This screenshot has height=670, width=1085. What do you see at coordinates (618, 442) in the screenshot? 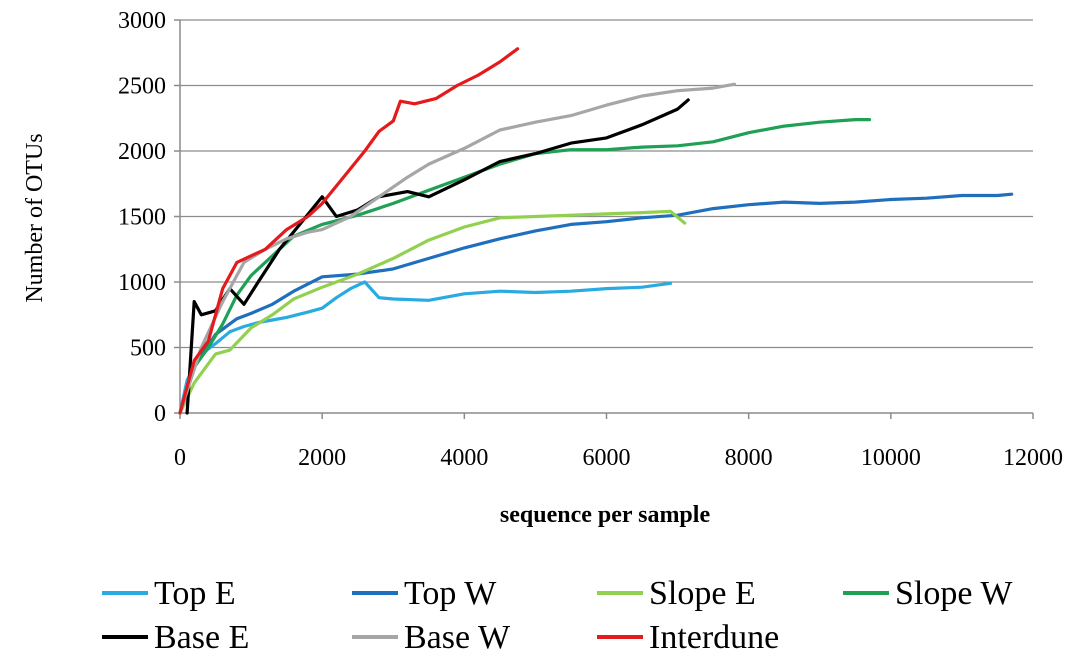
I see `x-tick-labels: 0 2000 4000 6000 8000 10000 12000` at bounding box center [618, 442].